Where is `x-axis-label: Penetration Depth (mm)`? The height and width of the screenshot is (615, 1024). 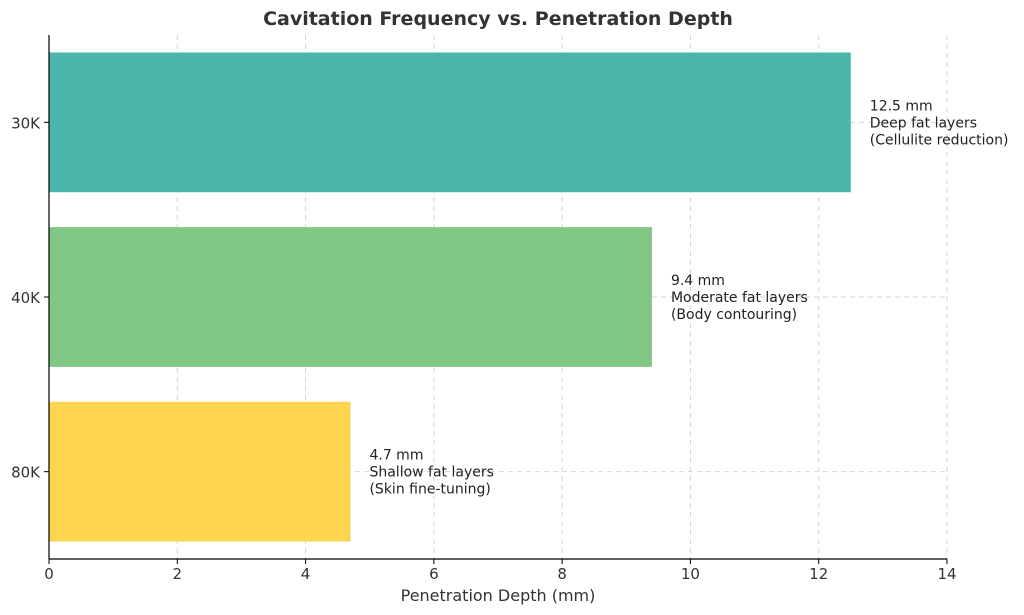 x-axis-label: Penetration Depth (mm) is located at coordinates (498, 595).